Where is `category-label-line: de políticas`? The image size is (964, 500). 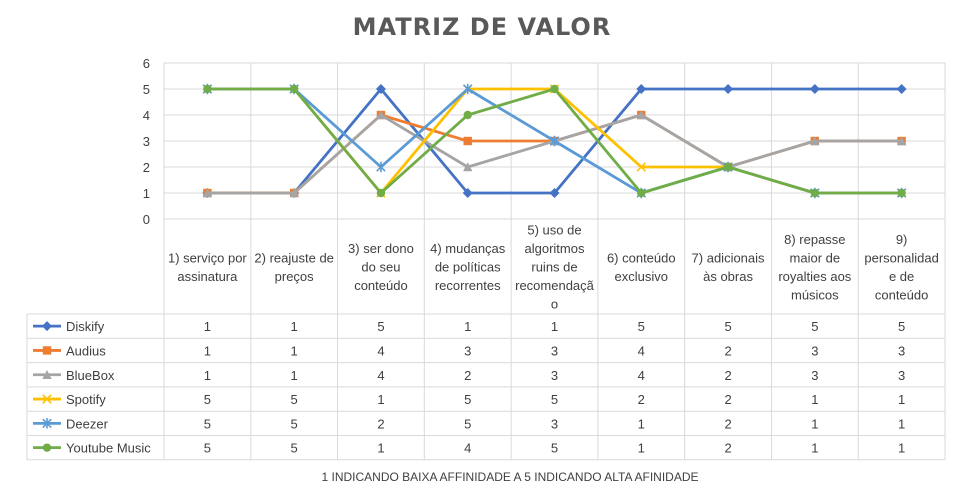
category-label-line: de políticas is located at coordinates (468, 267).